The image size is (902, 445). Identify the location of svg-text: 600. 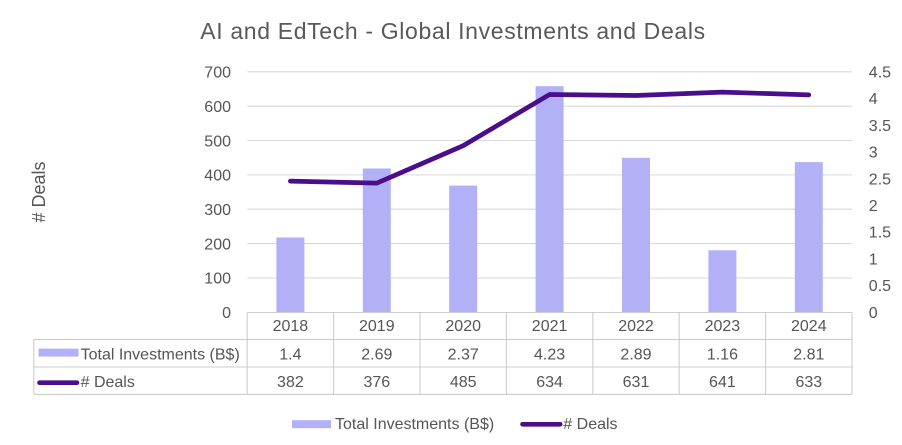
(217, 107).